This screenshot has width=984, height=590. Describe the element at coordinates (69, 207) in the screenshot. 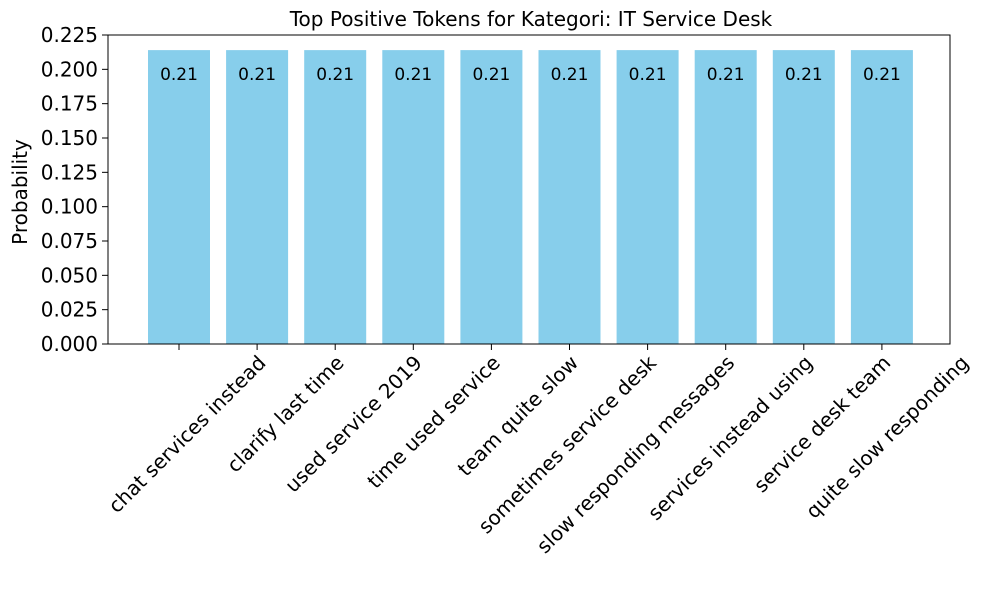

I see `y-tick-label: 0.100` at that location.